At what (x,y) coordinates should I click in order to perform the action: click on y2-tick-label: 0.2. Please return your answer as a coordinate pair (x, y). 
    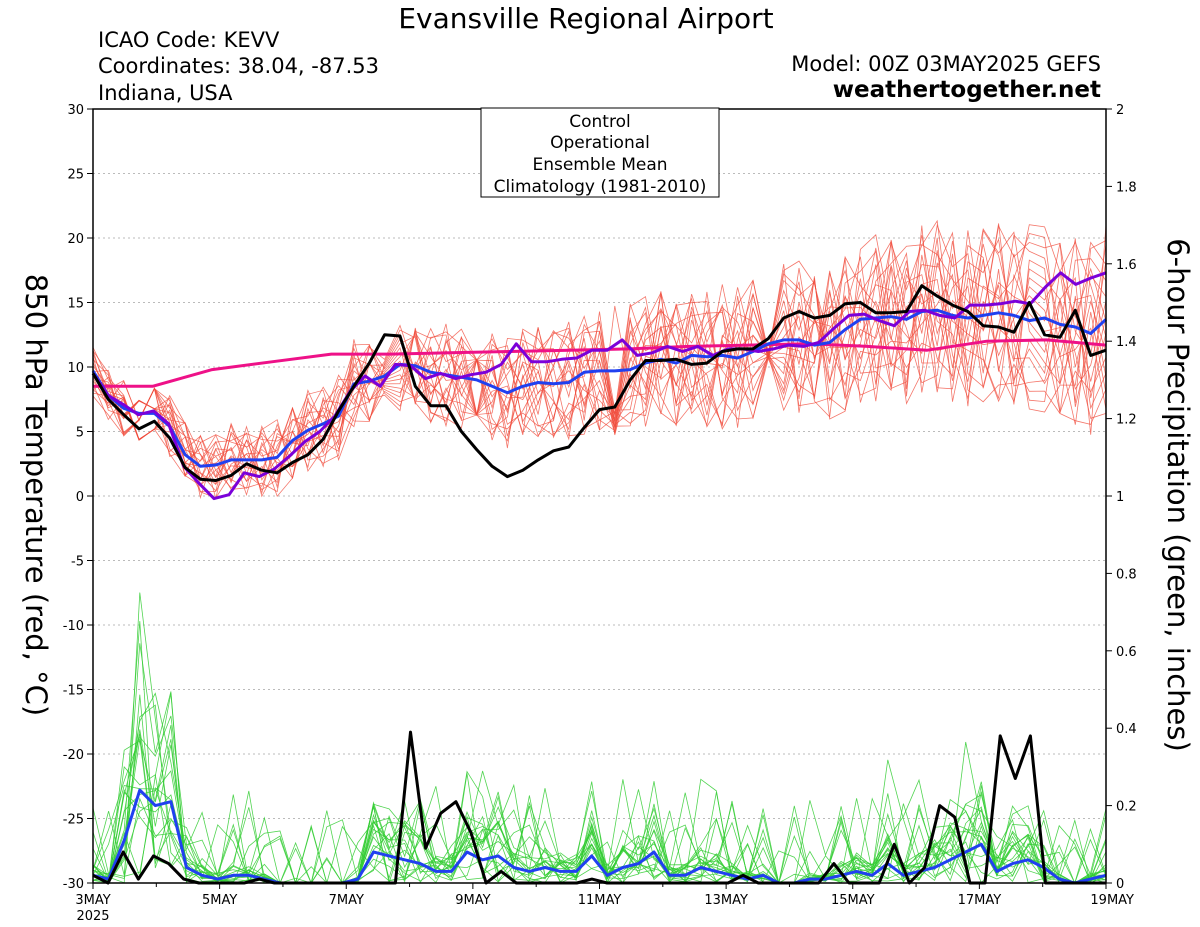
    Looking at the image, I should click on (1126, 807).